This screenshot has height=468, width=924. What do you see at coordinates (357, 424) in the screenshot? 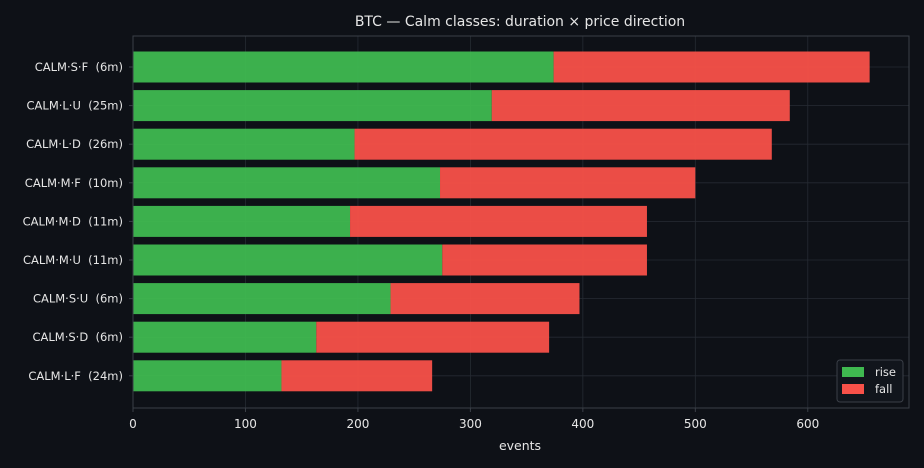
I see `x-tick-label: 200` at bounding box center [357, 424].